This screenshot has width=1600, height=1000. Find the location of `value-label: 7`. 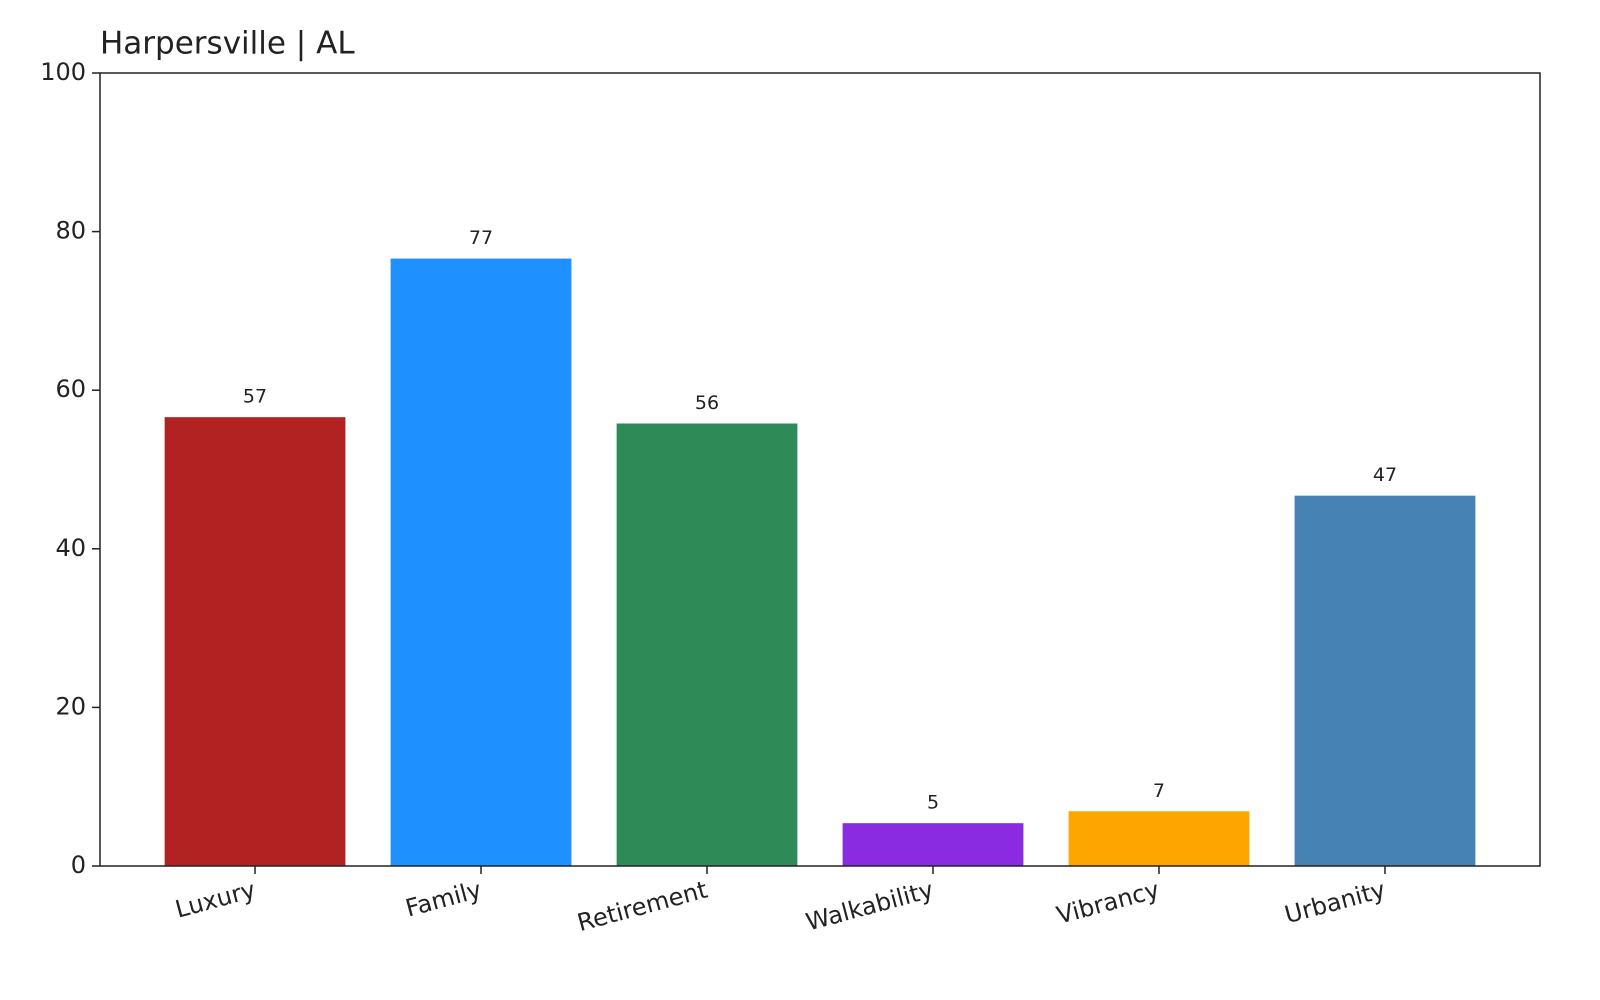

value-label: 7 is located at coordinates (1159, 791).